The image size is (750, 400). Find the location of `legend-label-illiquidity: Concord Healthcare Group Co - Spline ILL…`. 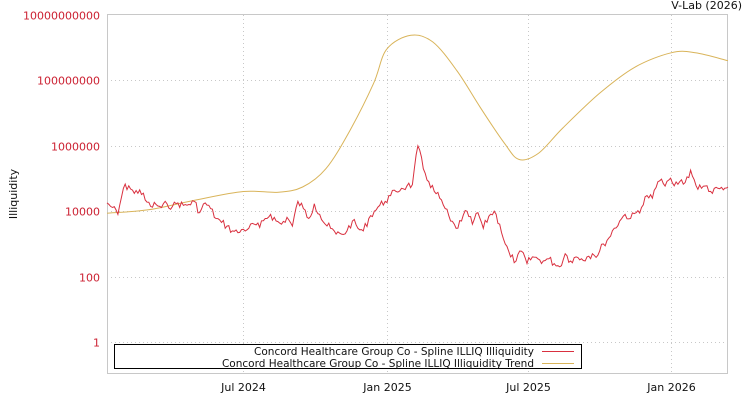

legend-label-illiquidity: Concord Healthcare Group Co - Spline ILL… is located at coordinates (394, 352).